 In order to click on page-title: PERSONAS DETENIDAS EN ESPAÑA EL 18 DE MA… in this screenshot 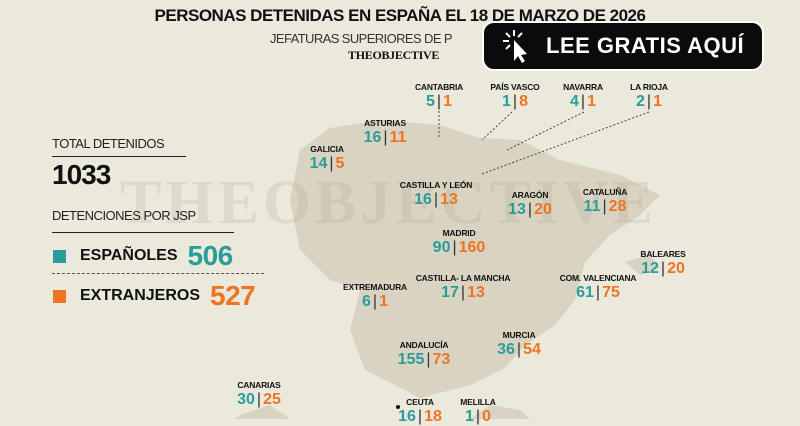, I will do `click(400, 15)`.